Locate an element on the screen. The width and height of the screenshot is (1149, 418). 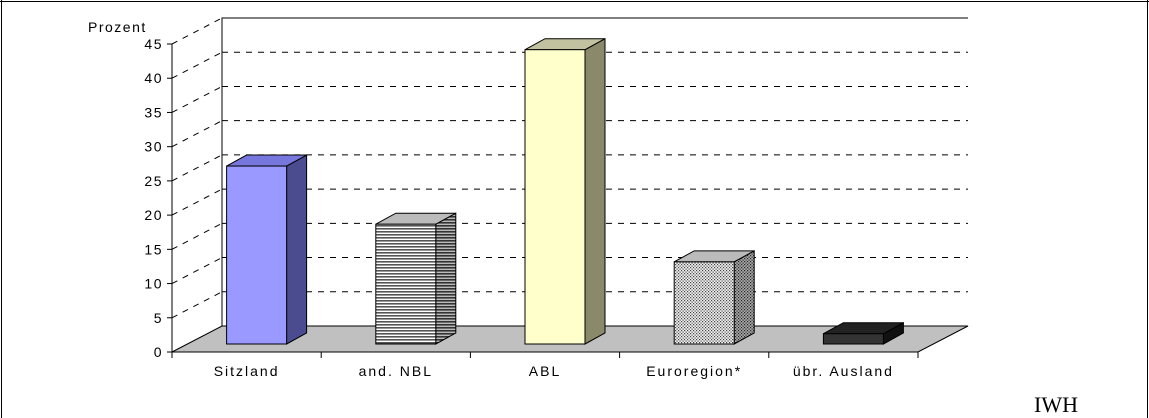
bar-euroregion is located at coordinates (714, 297).